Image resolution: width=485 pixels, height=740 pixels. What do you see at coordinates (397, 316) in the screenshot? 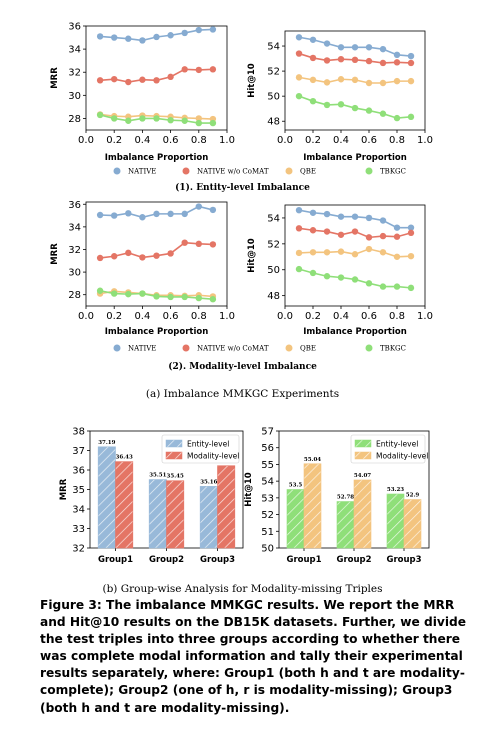
I see `x-tick-label: 0.8` at bounding box center [397, 316].